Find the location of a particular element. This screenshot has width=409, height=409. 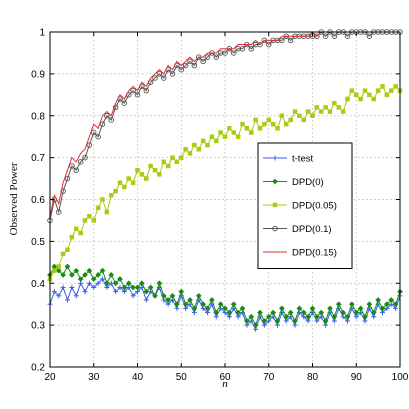

legend-item: t-test is located at coordinates (288, 159).